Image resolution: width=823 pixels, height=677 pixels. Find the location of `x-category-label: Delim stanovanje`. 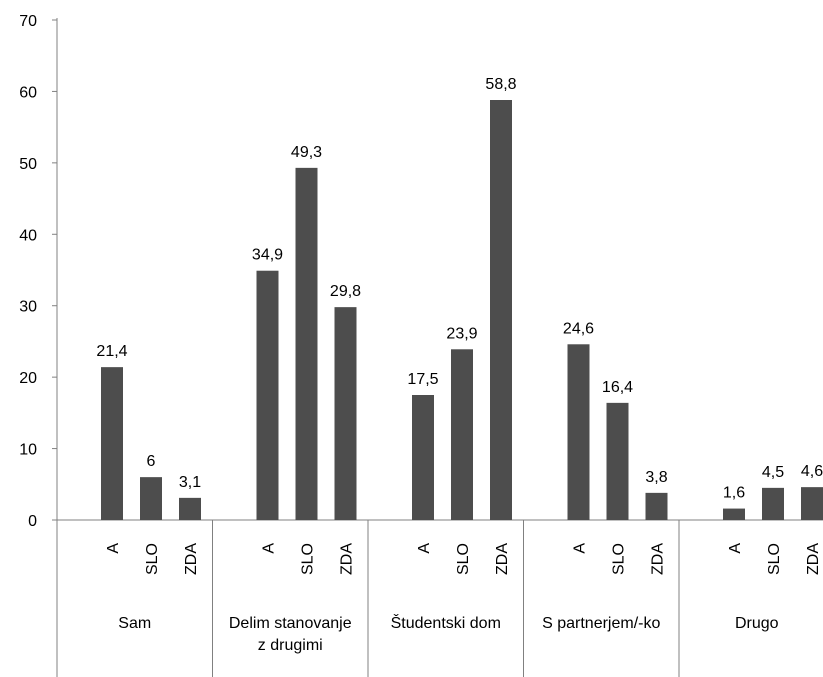

x-category-label: Delim stanovanje is located at coordinates (290, 623).